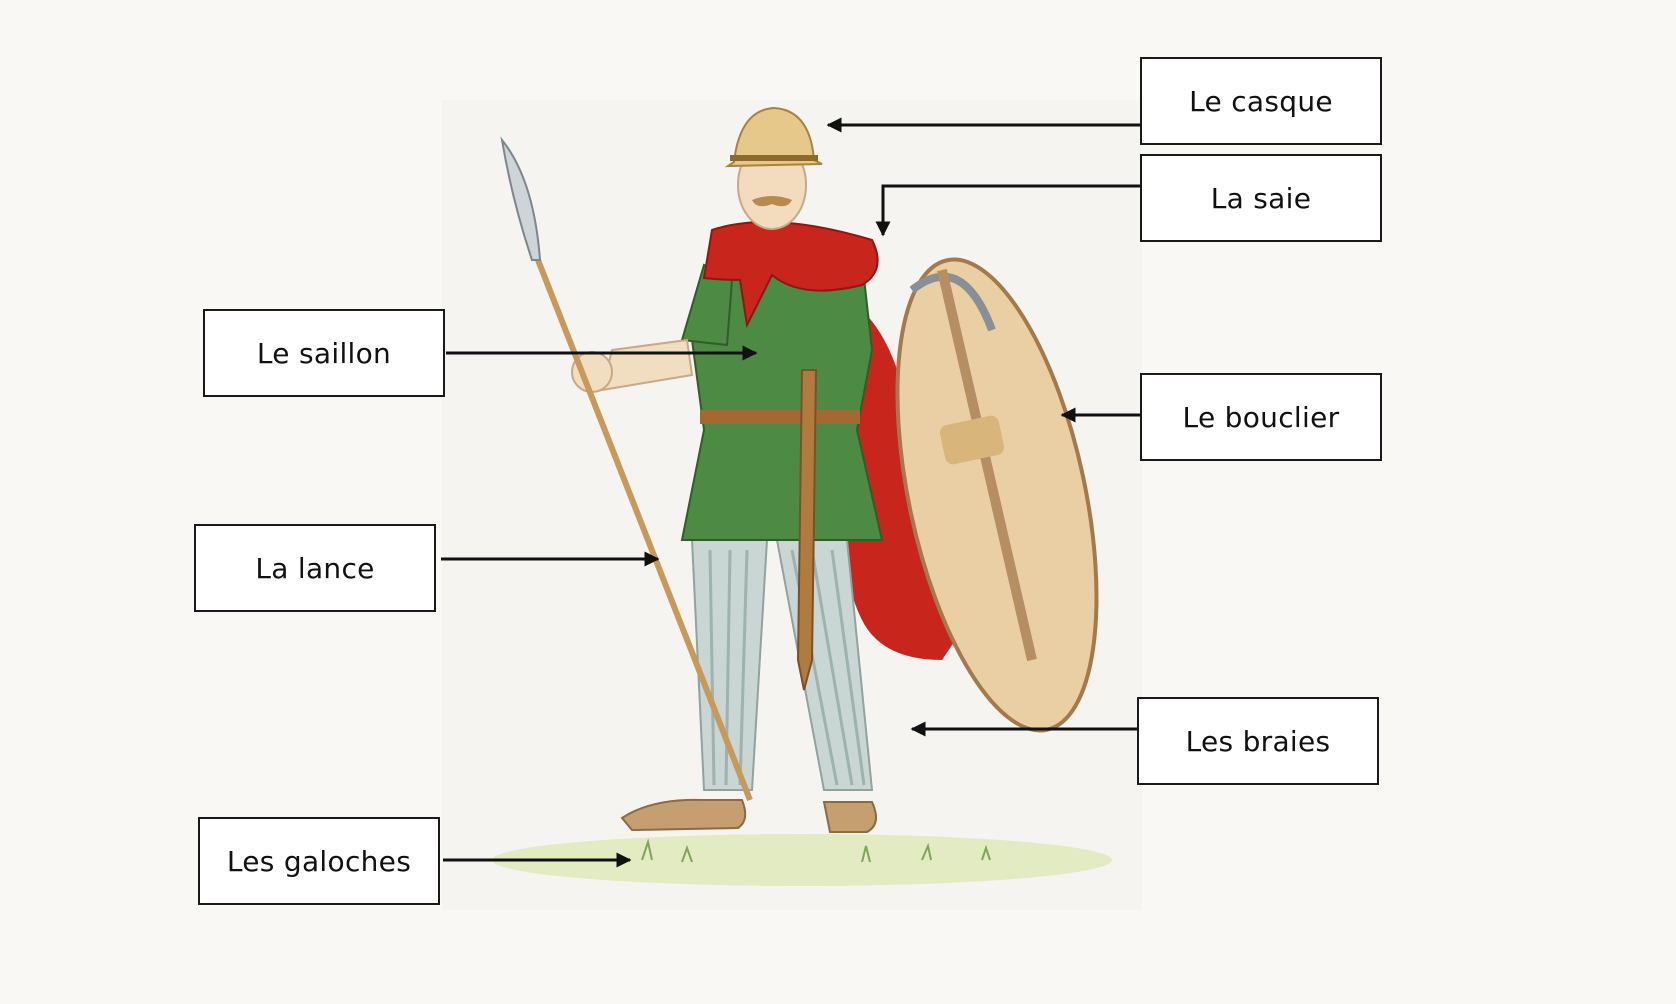  Describe the element at coordinates (972, 440) in the screenshot. I see `shield-boss` at that location.